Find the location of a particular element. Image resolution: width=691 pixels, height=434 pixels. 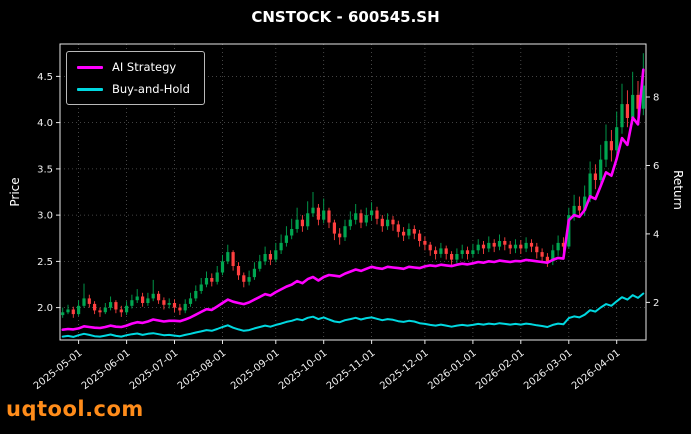

svg-text: 4.0 is located at coordinates (45, 123).